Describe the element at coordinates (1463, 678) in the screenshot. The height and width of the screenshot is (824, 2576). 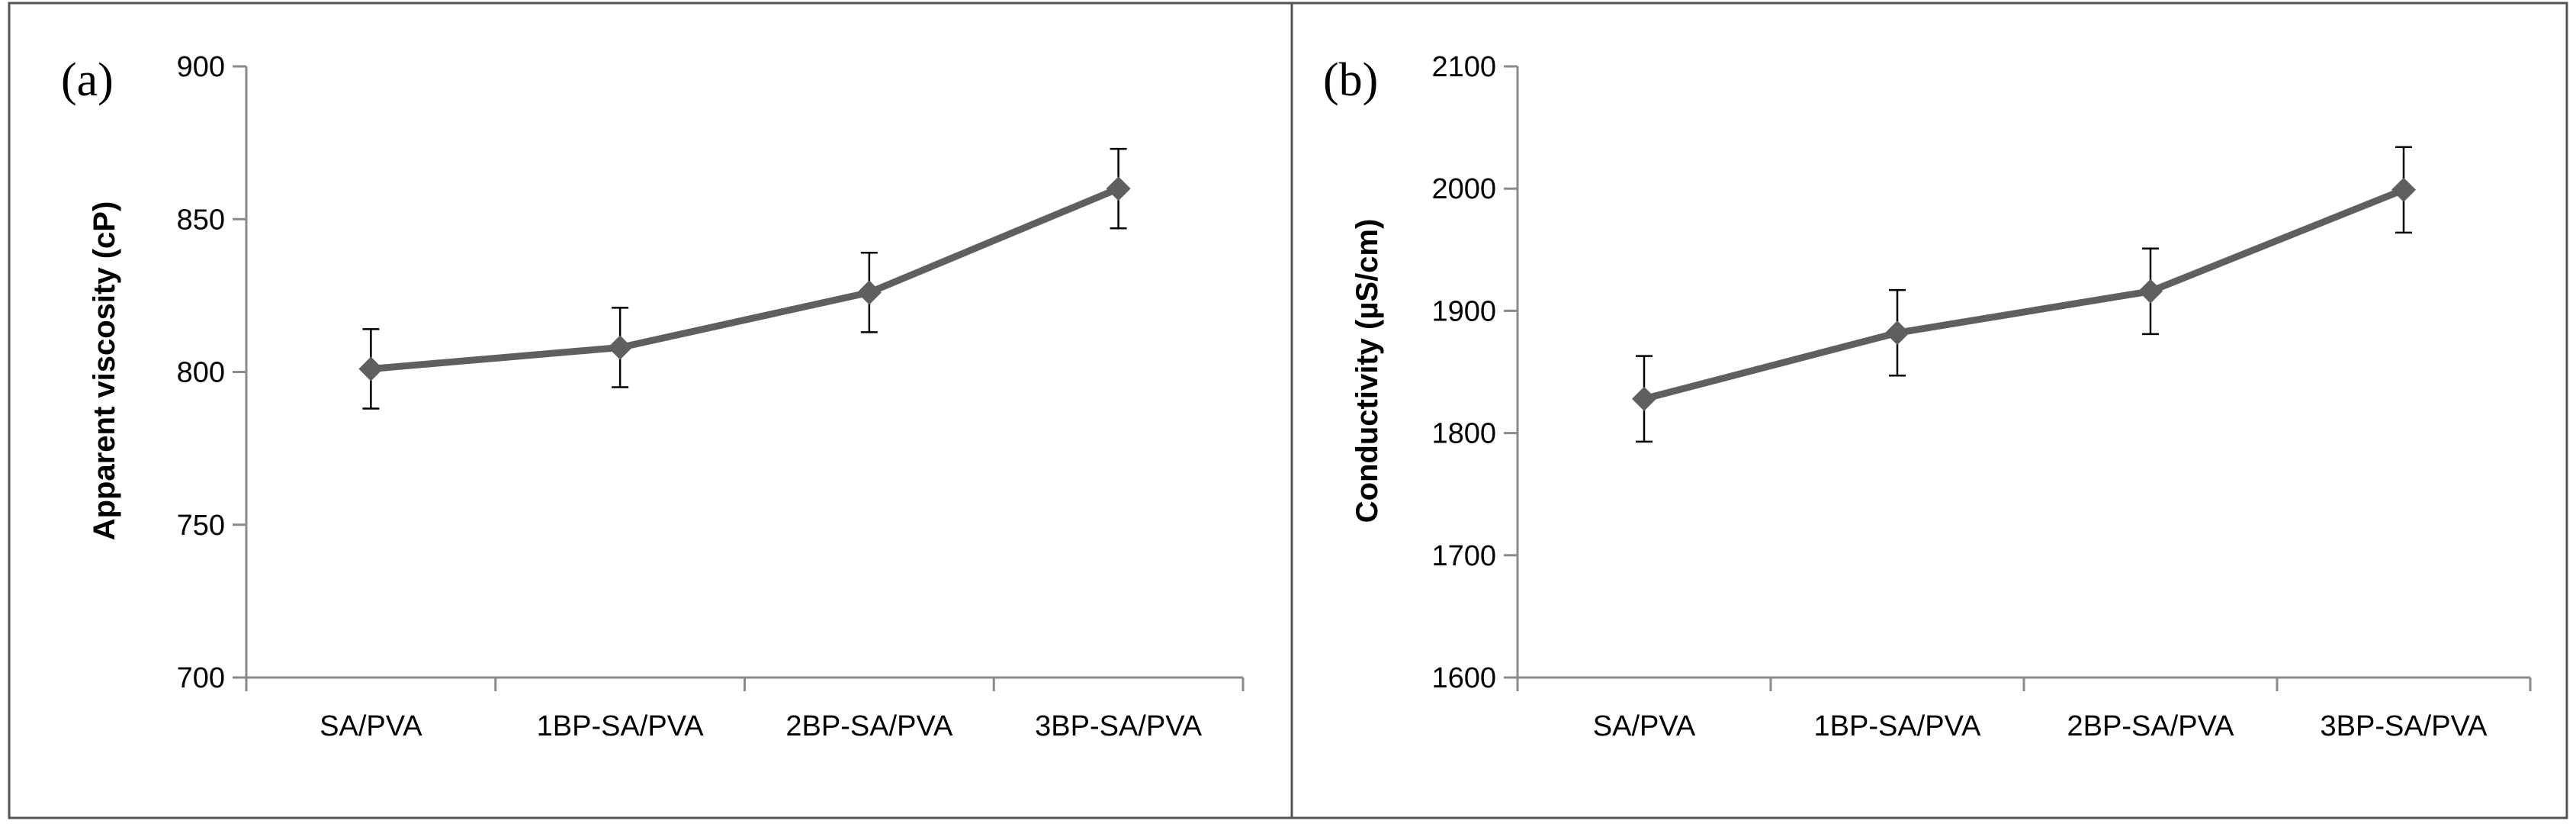
I see `y-tick-label: 1600` at that location.